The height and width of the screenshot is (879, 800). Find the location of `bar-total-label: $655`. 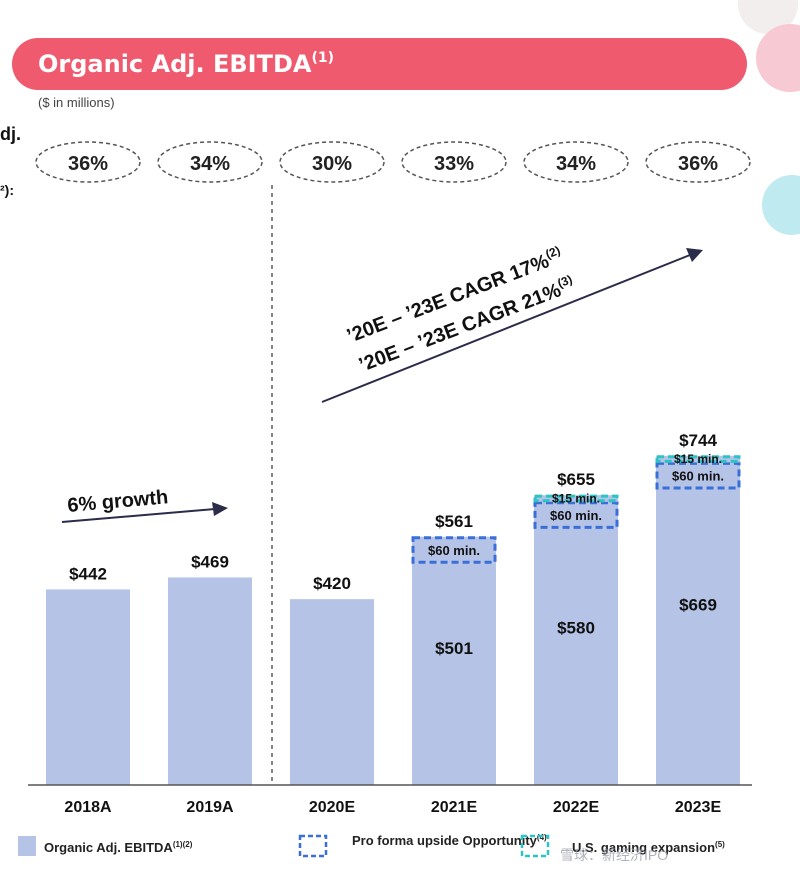

bar-total-label: $655 is located at coordinates (576, 479).